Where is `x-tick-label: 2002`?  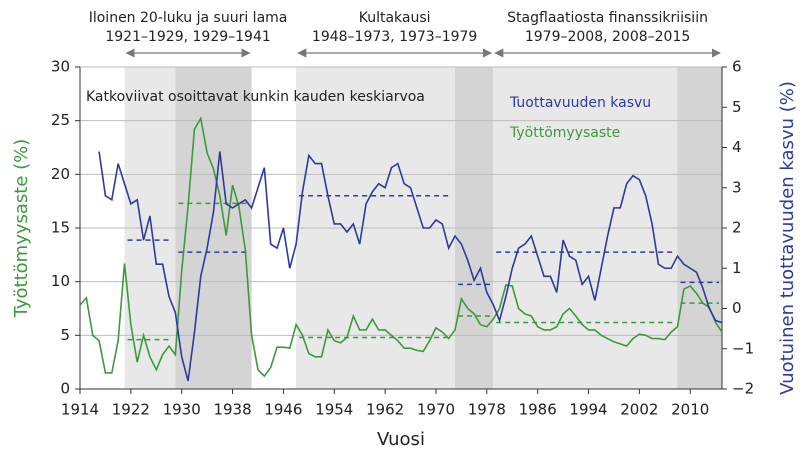 x-tick-label: 2002 is located at coordinates (639, 410).